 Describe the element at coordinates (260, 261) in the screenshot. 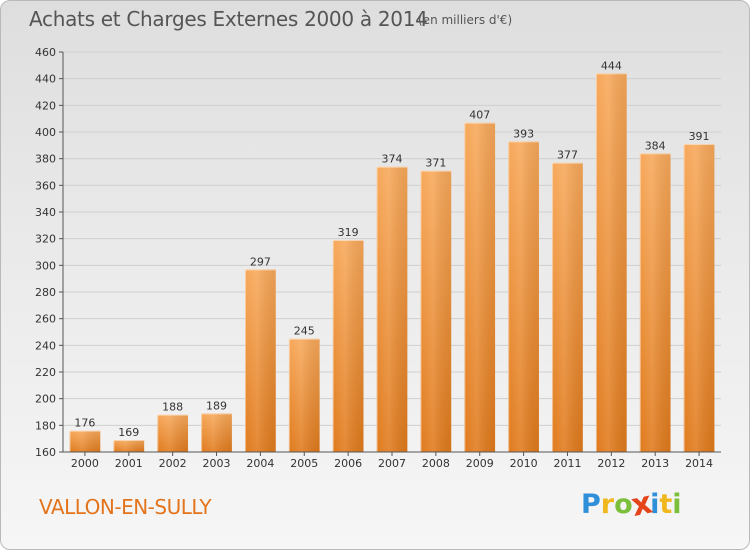

I see `data-label: 297` at that location.